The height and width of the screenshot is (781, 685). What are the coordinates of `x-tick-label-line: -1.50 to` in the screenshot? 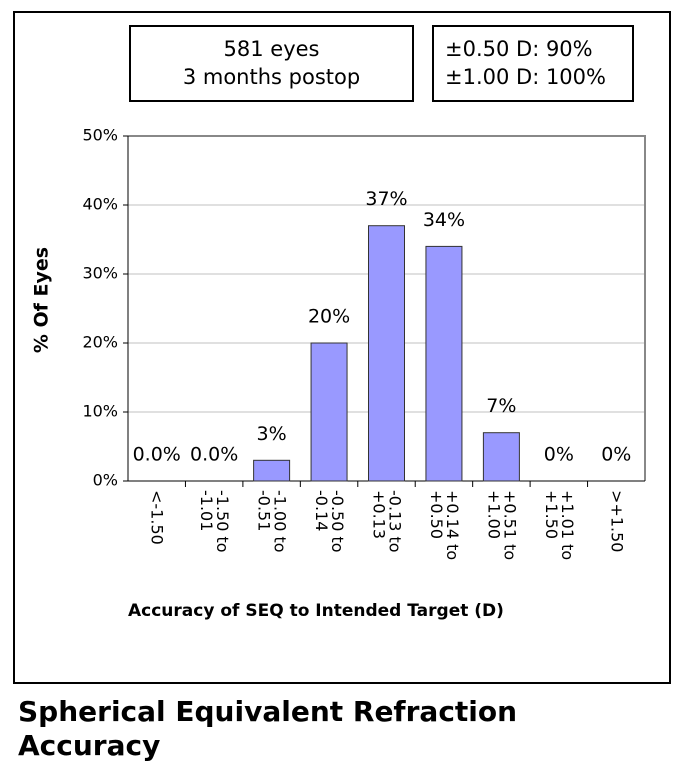 It's located at (223, 521).